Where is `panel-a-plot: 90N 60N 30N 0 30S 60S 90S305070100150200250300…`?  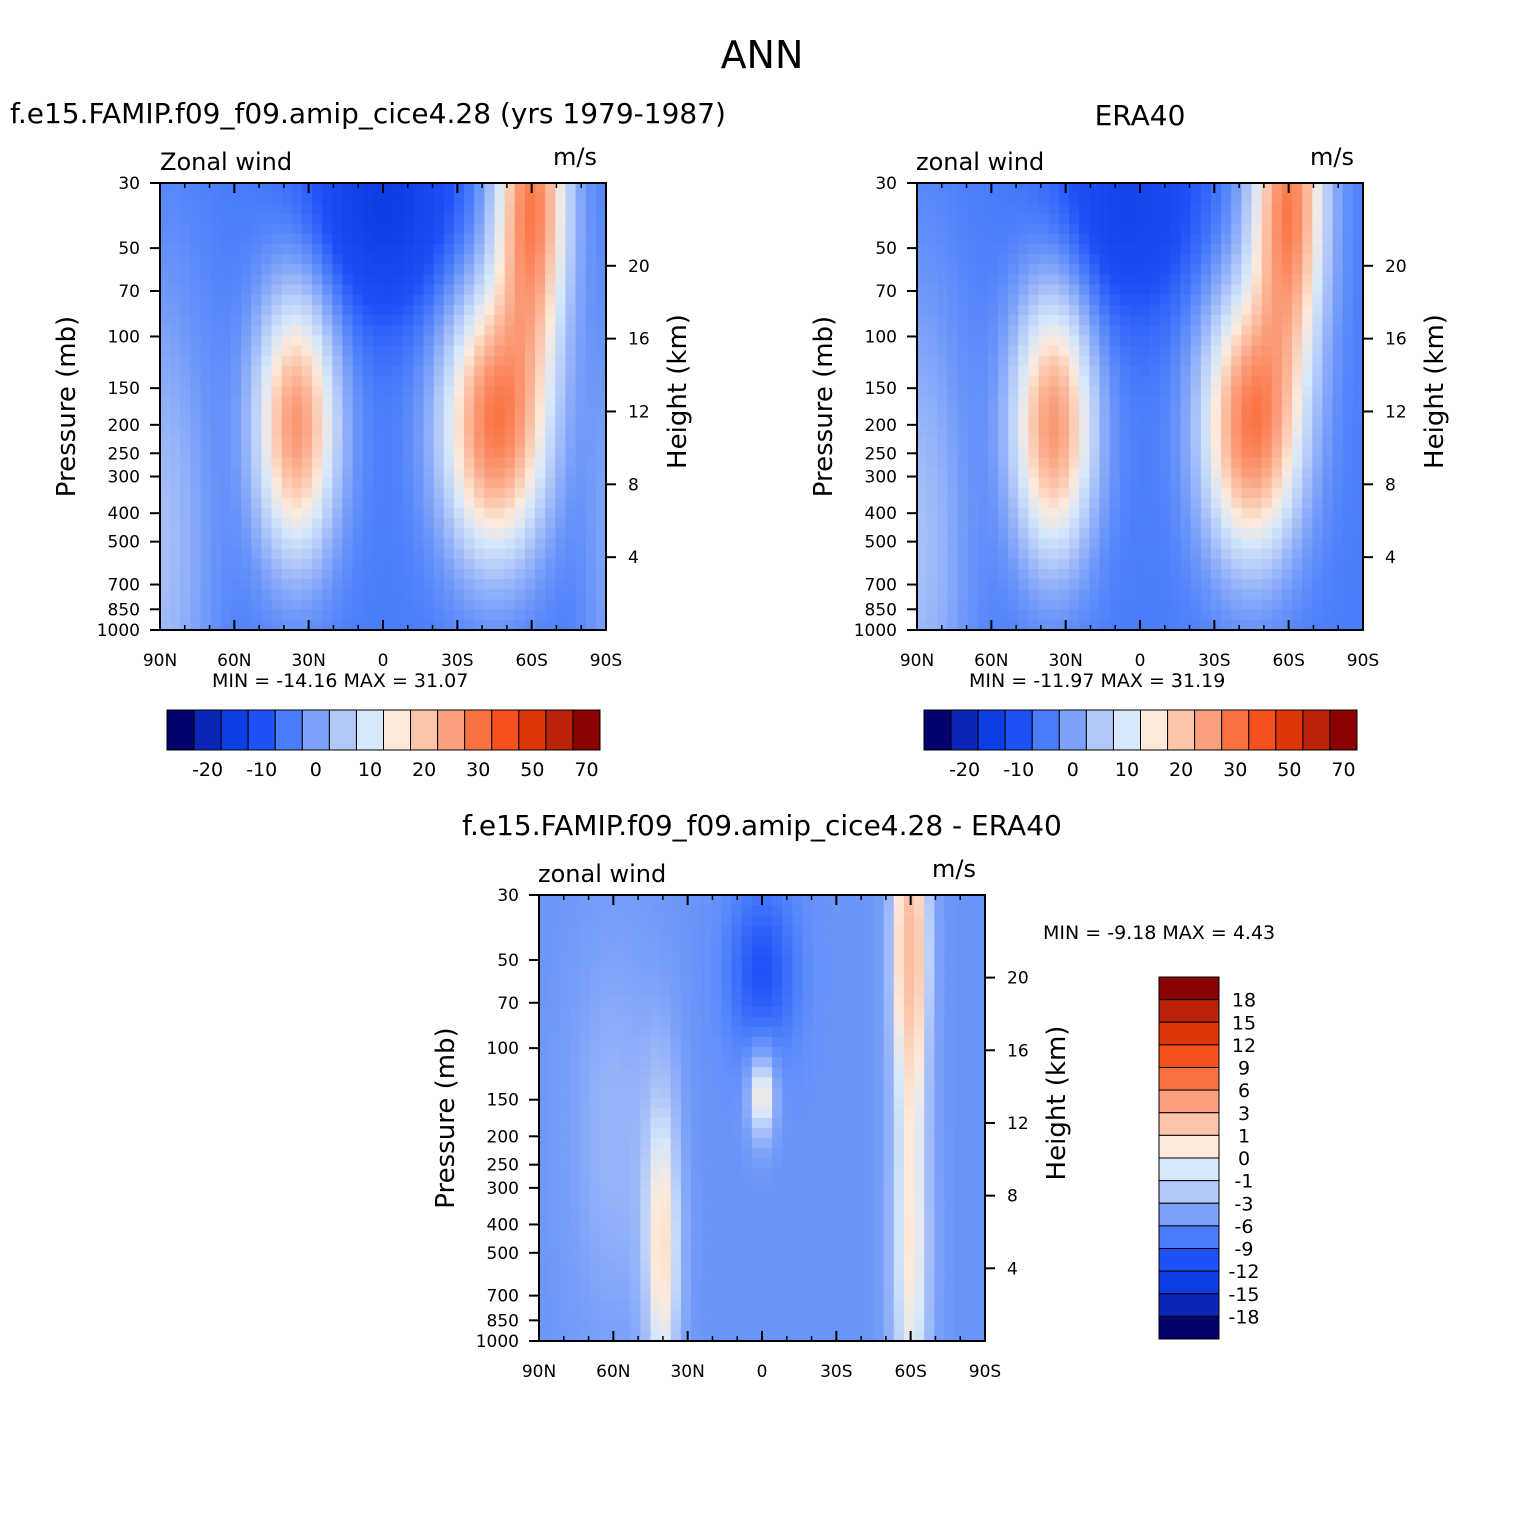 panel-a-plot: 90N 60N 30N 0 30S 60S 90S305070100150200250300… is located at coordinates (372, 422).